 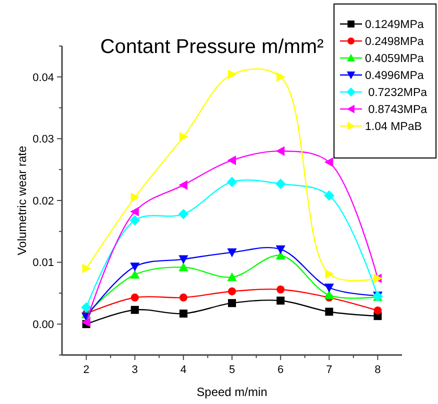 I want to click on y-tick-label: 0.01, so click(x=43, y=263).